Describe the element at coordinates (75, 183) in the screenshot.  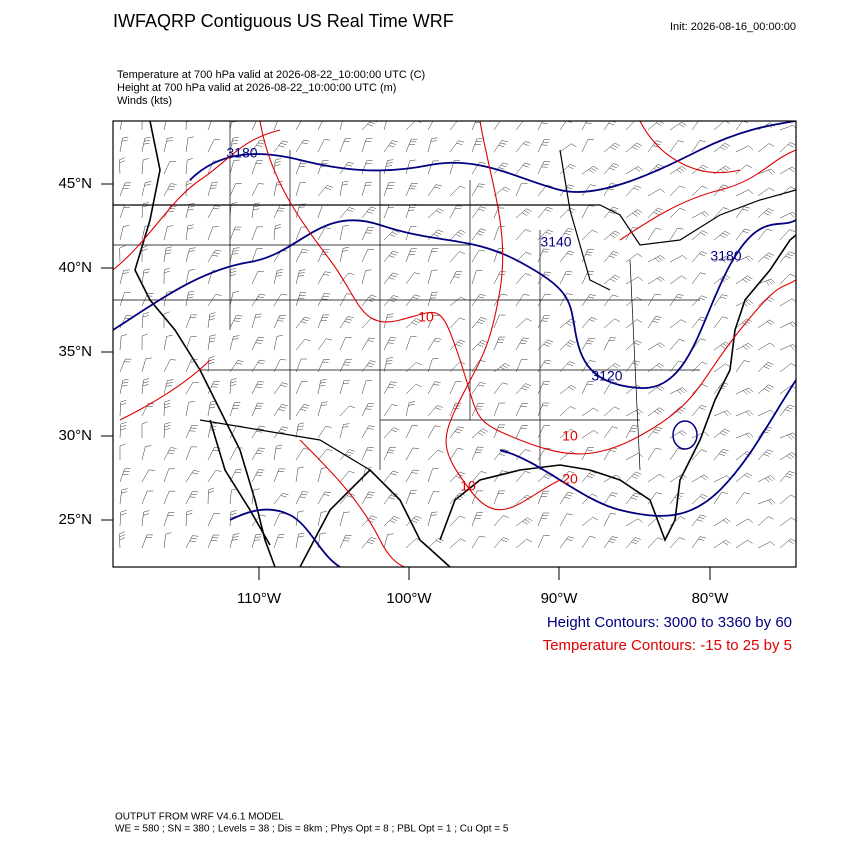
I see `lat-label: 45°N` at that location.